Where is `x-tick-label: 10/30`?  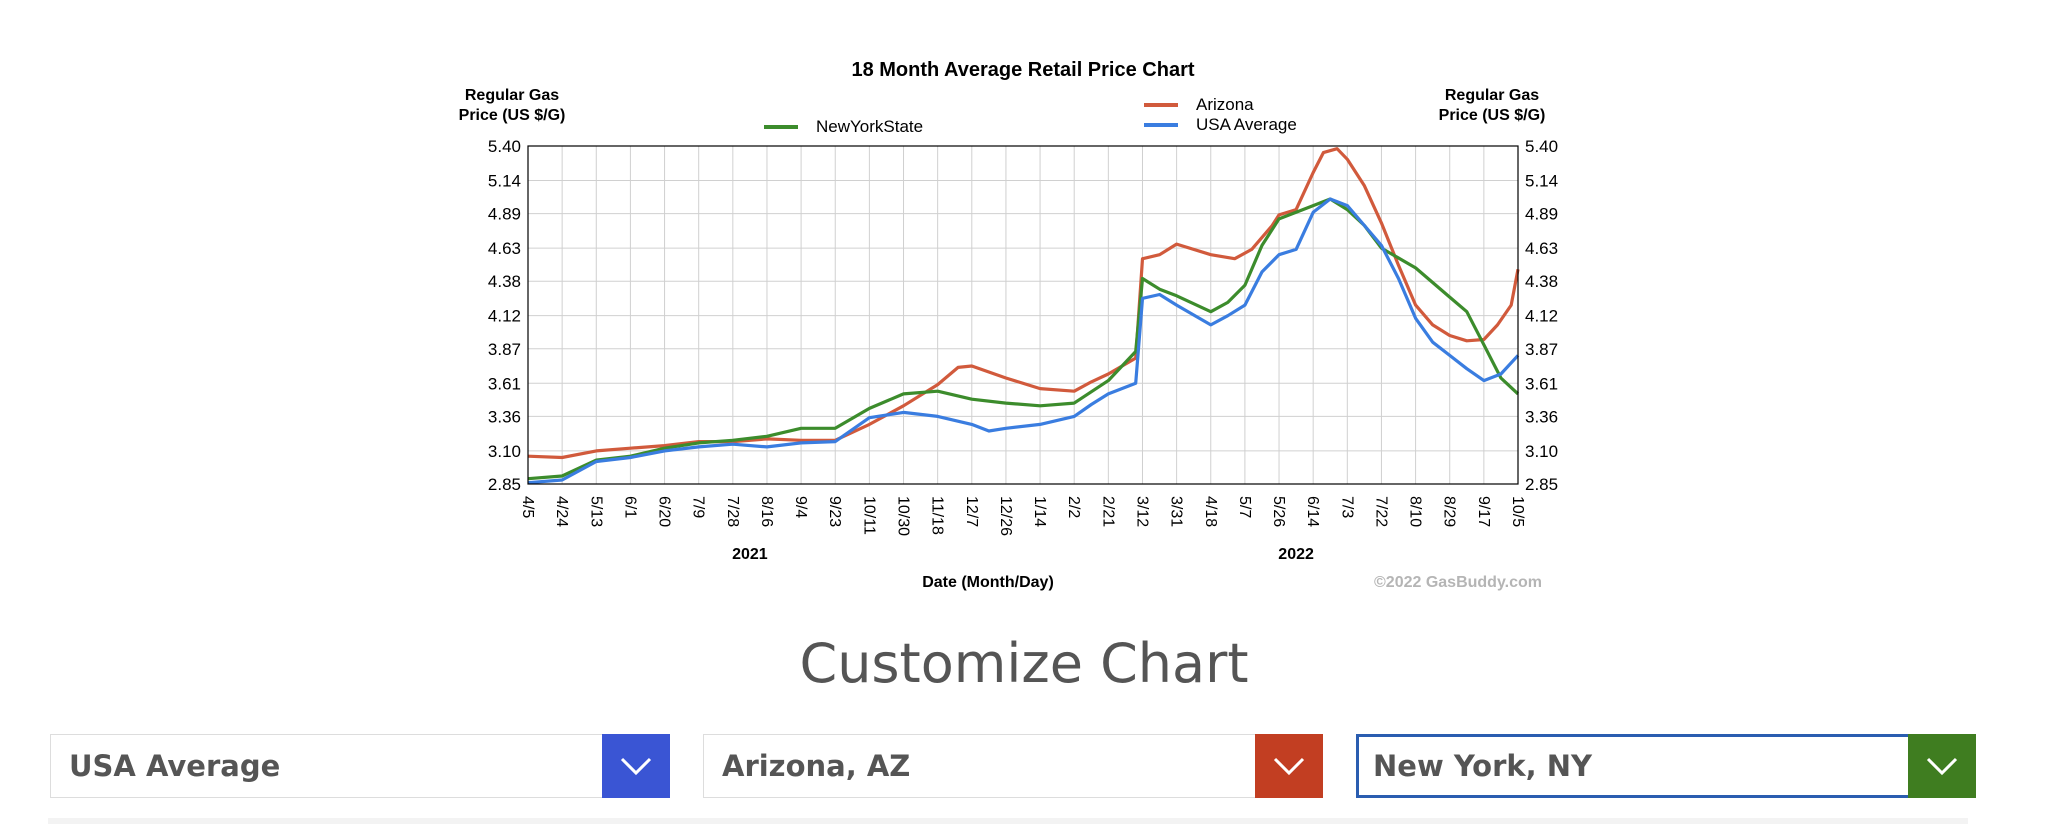
x-tick-label: 10/30 is located at coordinates (903, 516).